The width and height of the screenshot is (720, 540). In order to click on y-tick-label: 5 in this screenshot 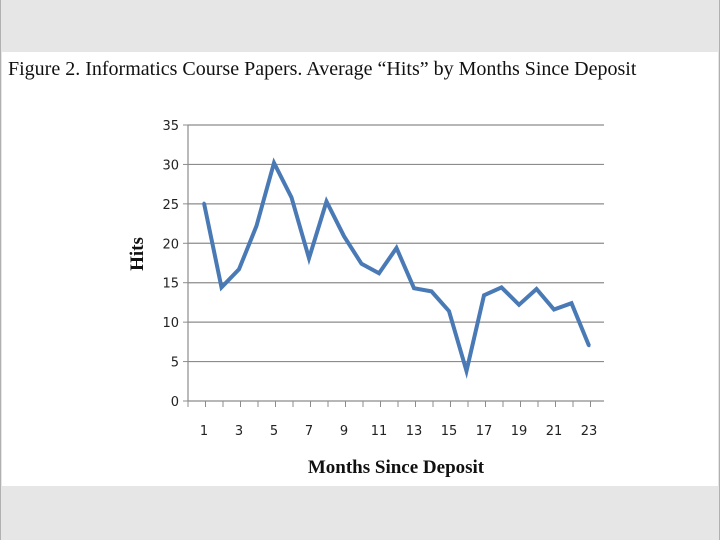, I will do `click(175, 363)`.